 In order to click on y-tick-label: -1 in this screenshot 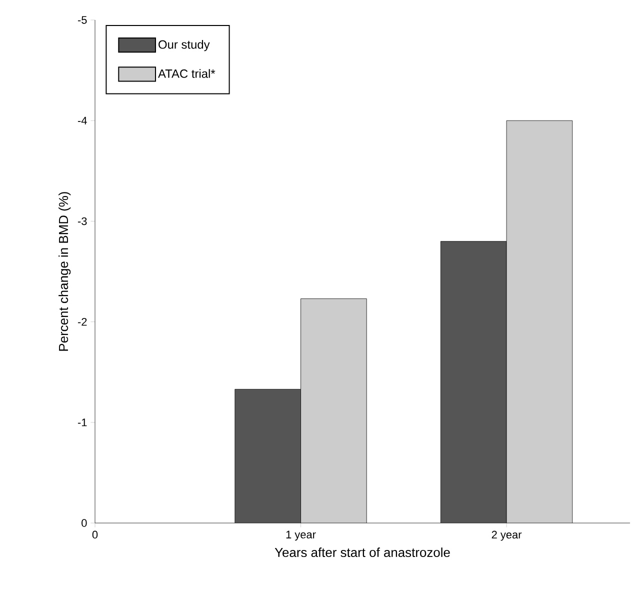, I will do `click(82, 422)`.